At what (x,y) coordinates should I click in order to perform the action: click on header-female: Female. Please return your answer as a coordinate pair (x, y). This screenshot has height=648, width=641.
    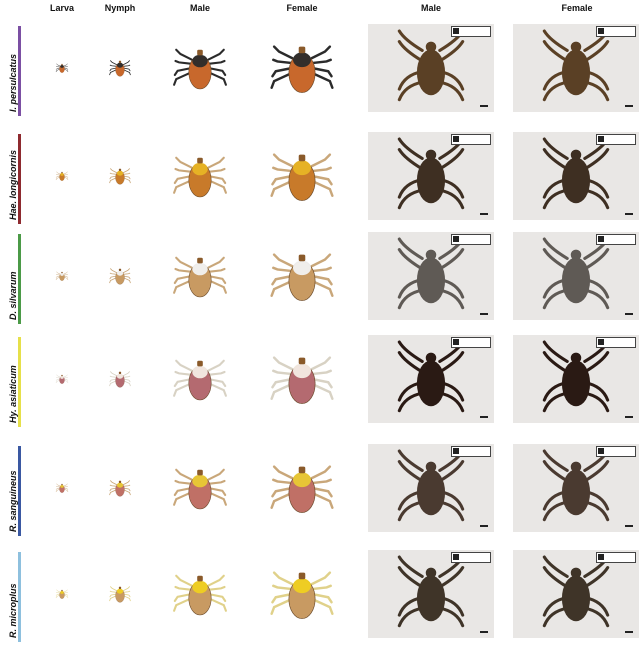
    Looking at the image, I should click on (302, 8).